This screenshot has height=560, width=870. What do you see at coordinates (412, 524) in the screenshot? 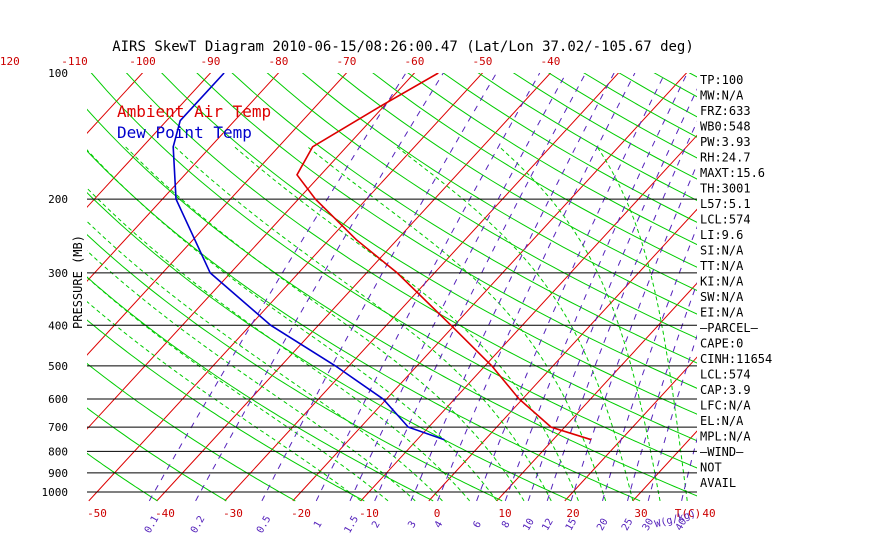
I see `mixing-ratio-tick-label: 3` at bounding box center [412, 524].